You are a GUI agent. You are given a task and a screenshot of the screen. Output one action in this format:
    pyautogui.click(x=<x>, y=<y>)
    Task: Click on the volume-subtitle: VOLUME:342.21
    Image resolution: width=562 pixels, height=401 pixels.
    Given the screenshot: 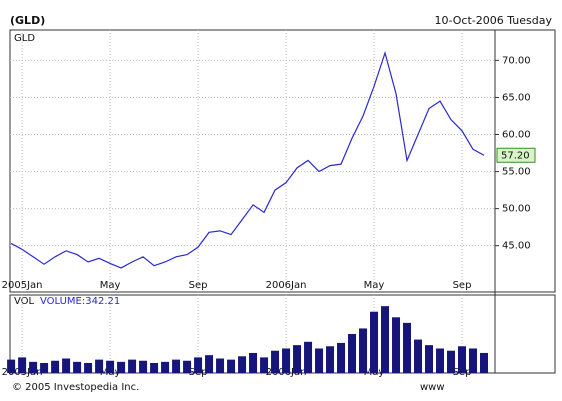 What is the action you would take?
    pyautogui.click(x=80, y=301)
    